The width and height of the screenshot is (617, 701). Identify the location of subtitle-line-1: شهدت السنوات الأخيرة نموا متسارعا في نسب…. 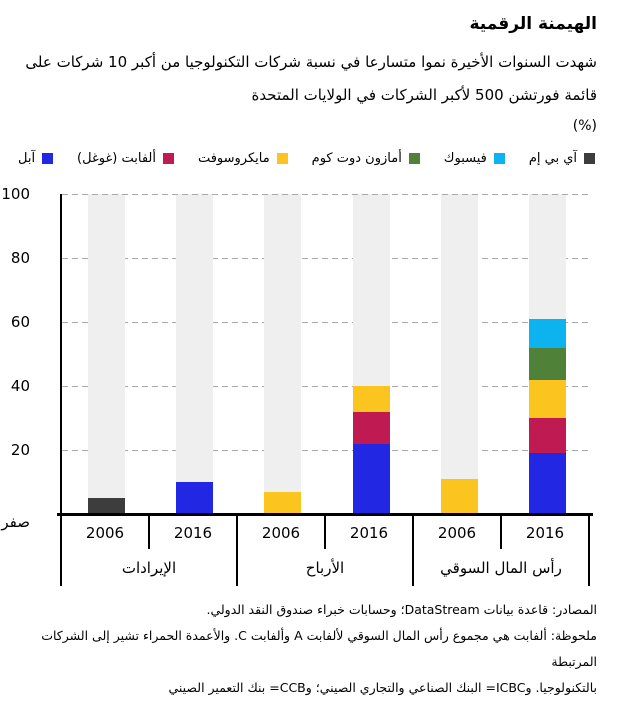
(311, 62).